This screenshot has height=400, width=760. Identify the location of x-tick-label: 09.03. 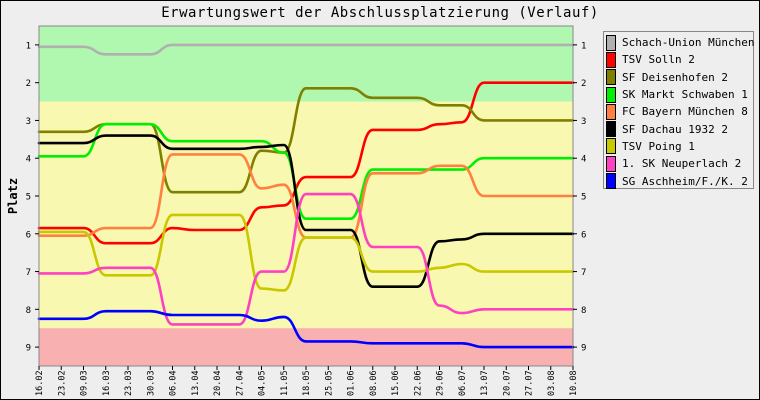
(85, 383).